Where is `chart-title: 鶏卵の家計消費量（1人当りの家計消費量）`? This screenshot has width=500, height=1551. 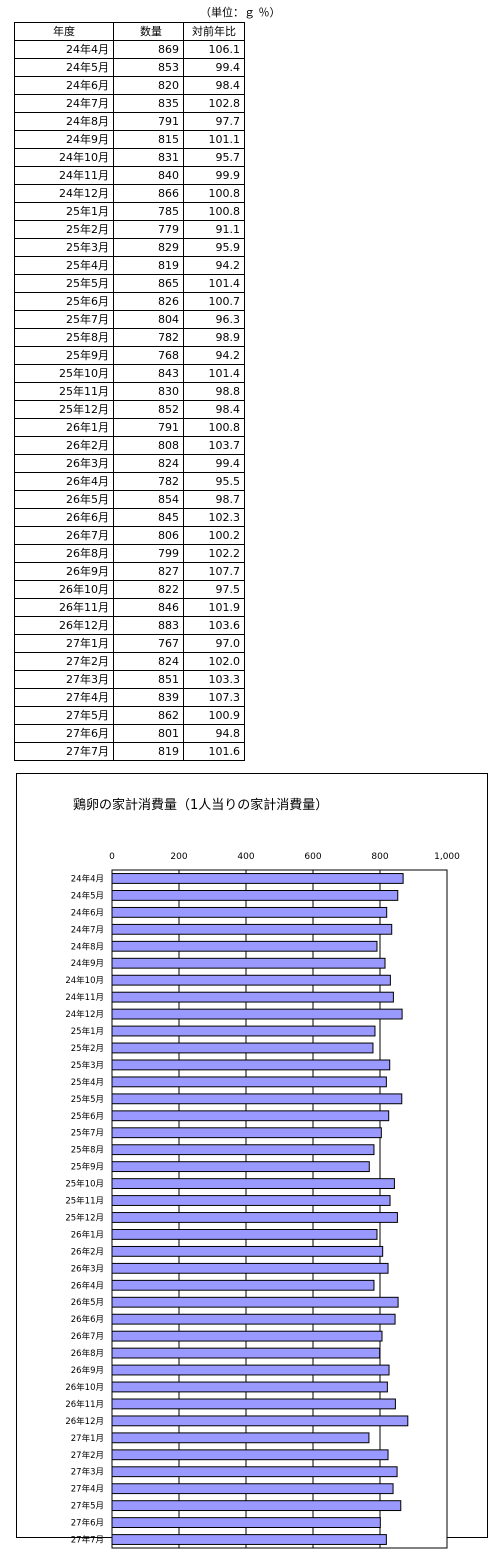 chart-title: 鶏卵の家計消費量（1人当りの家計消費量） is located at coordinates (201, 805).